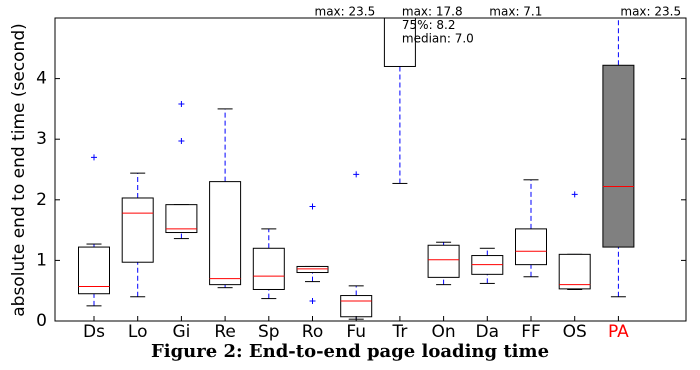 The height and width of the screenshot is (370, 700). I want to click on annotation: median: 7.0, so click(438, 39).